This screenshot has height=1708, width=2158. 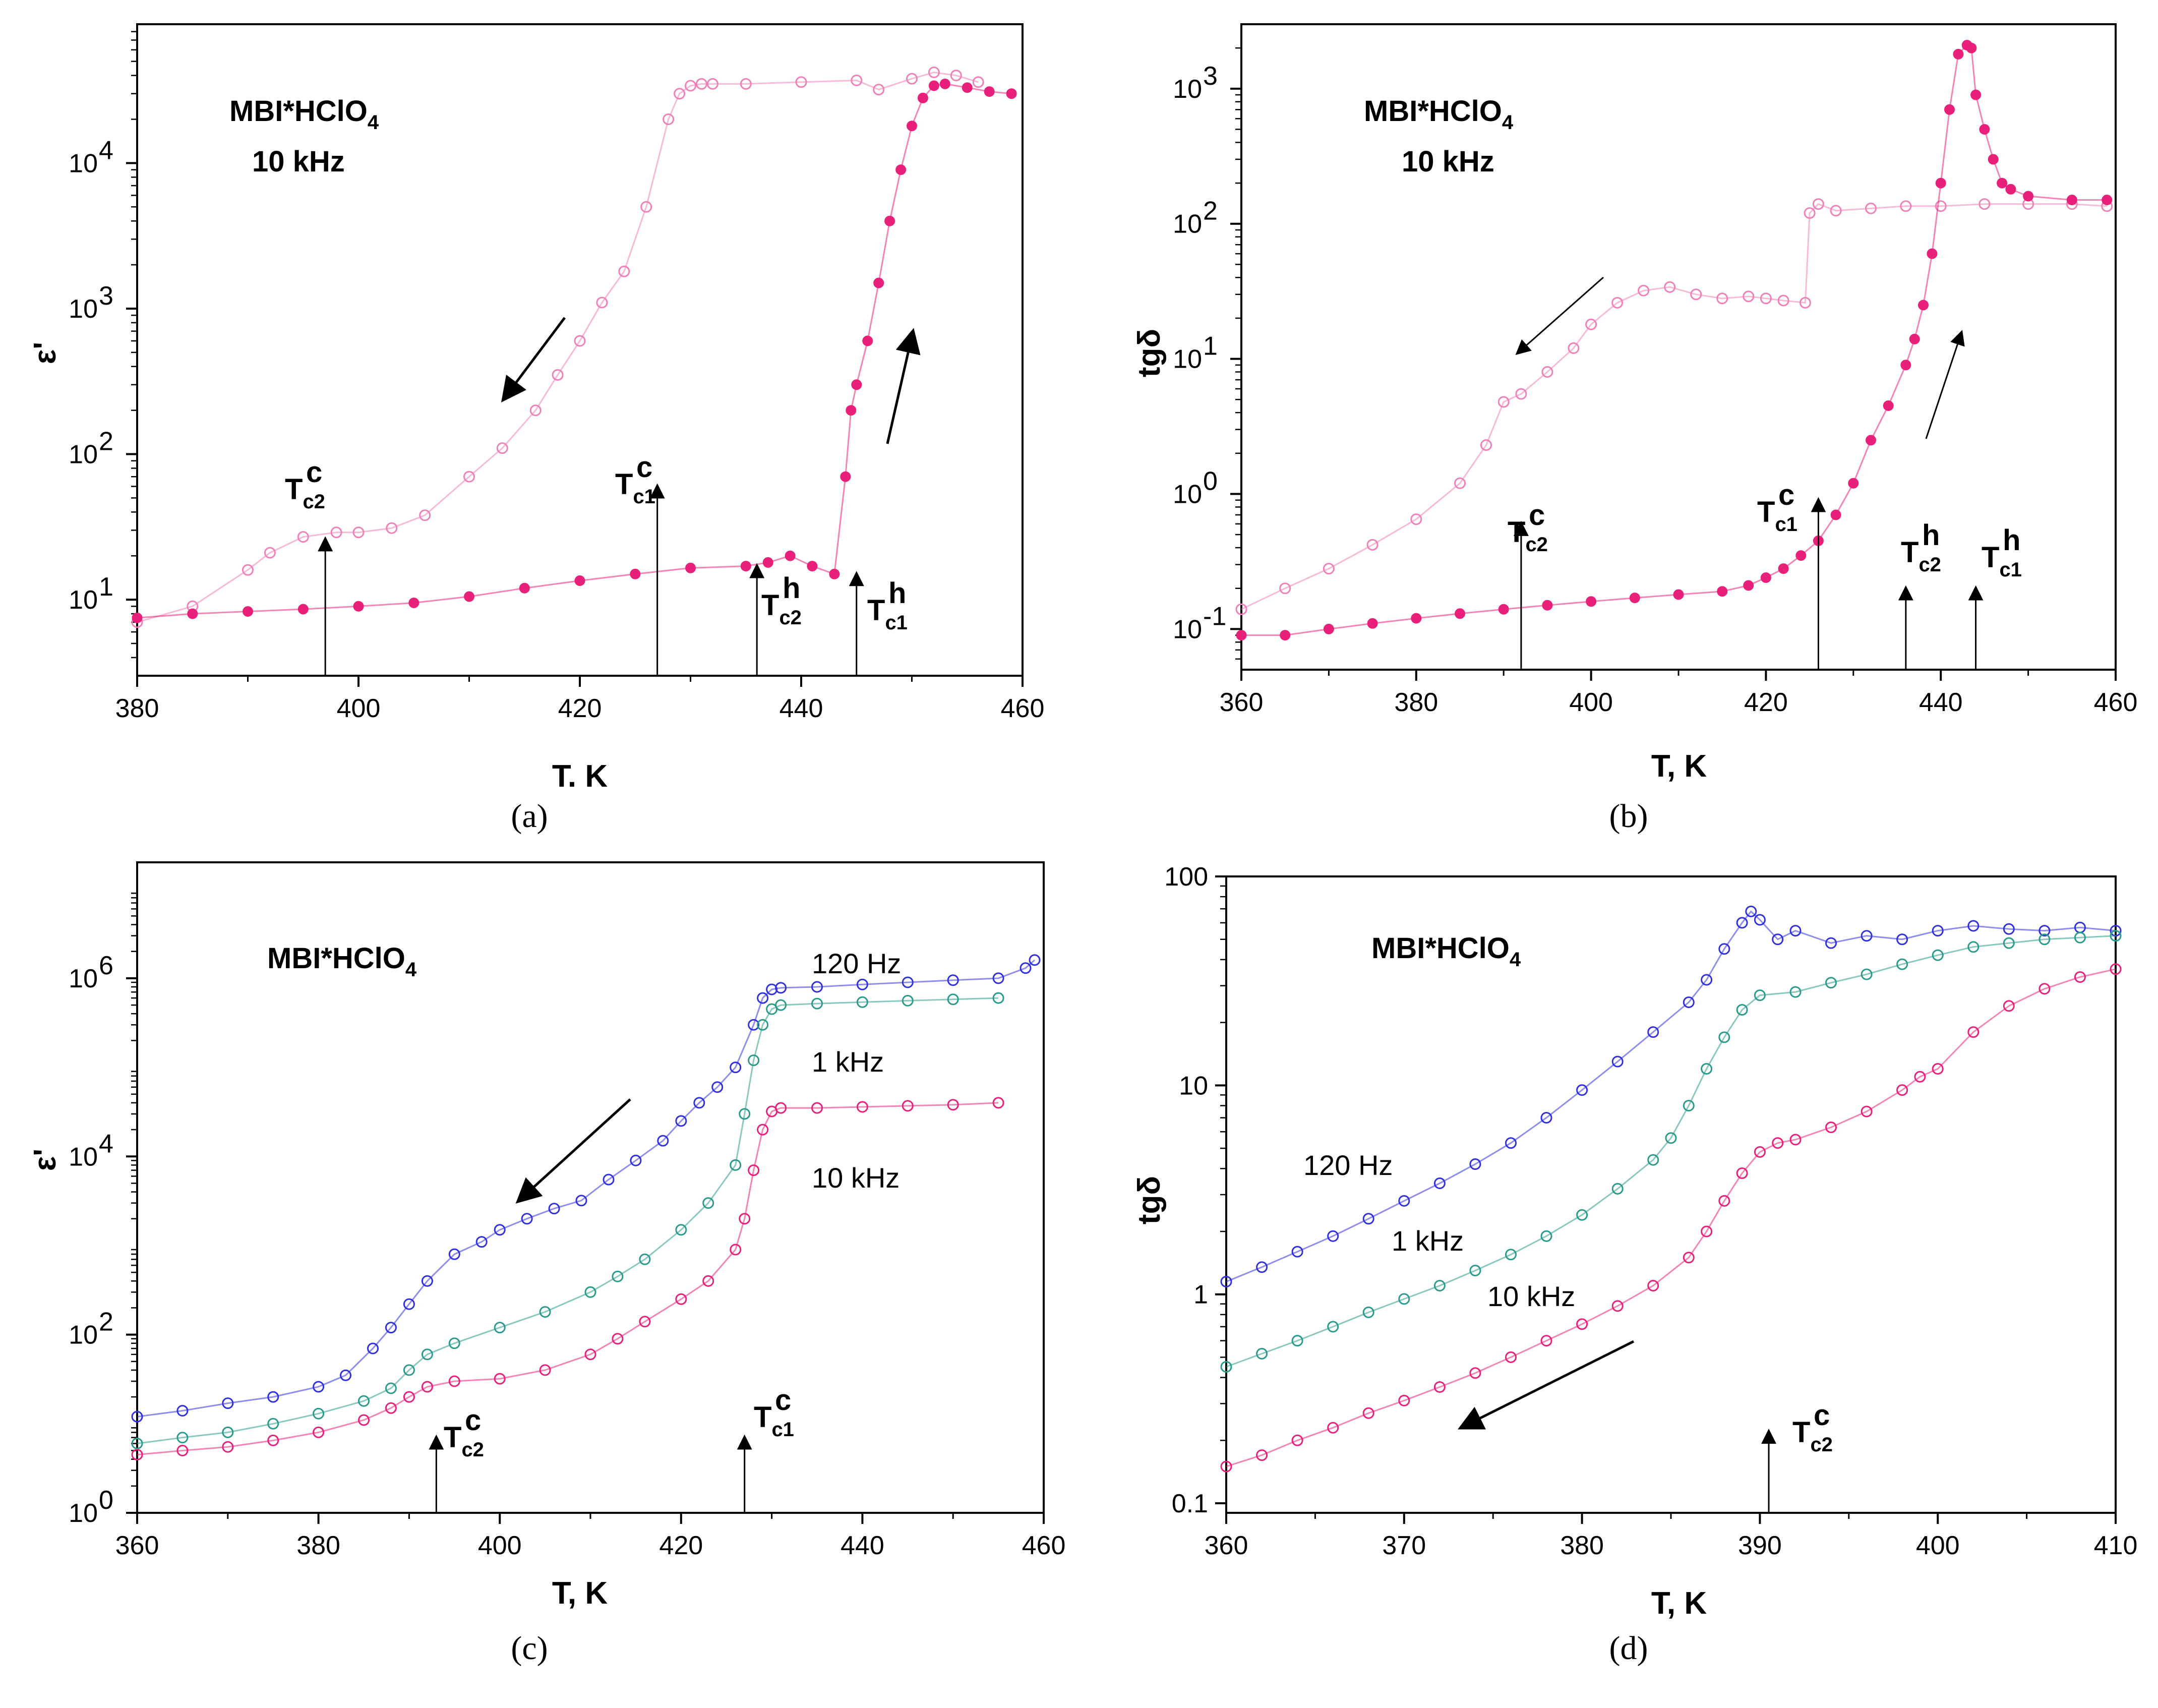 I want to click on y-axis-label: tgδ, so click(x=1149, y=1200).